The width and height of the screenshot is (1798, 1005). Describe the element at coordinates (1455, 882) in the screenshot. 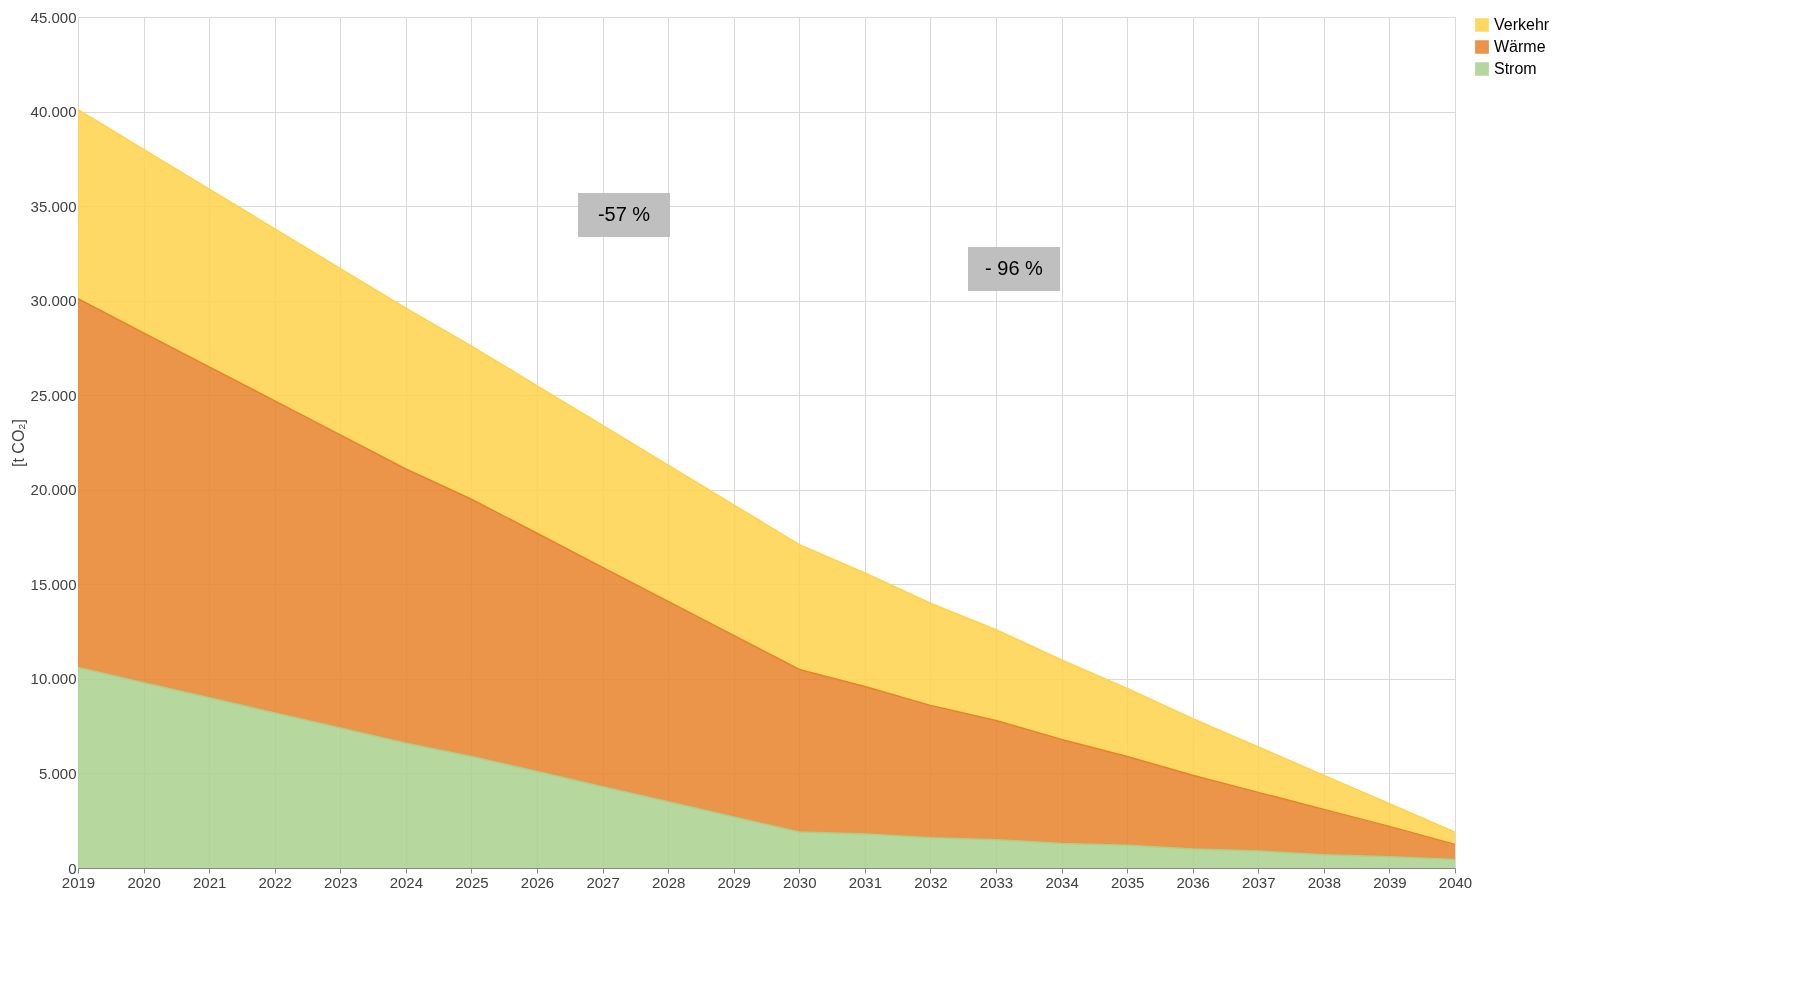

I see `x-tick-label: 2040` at that location.